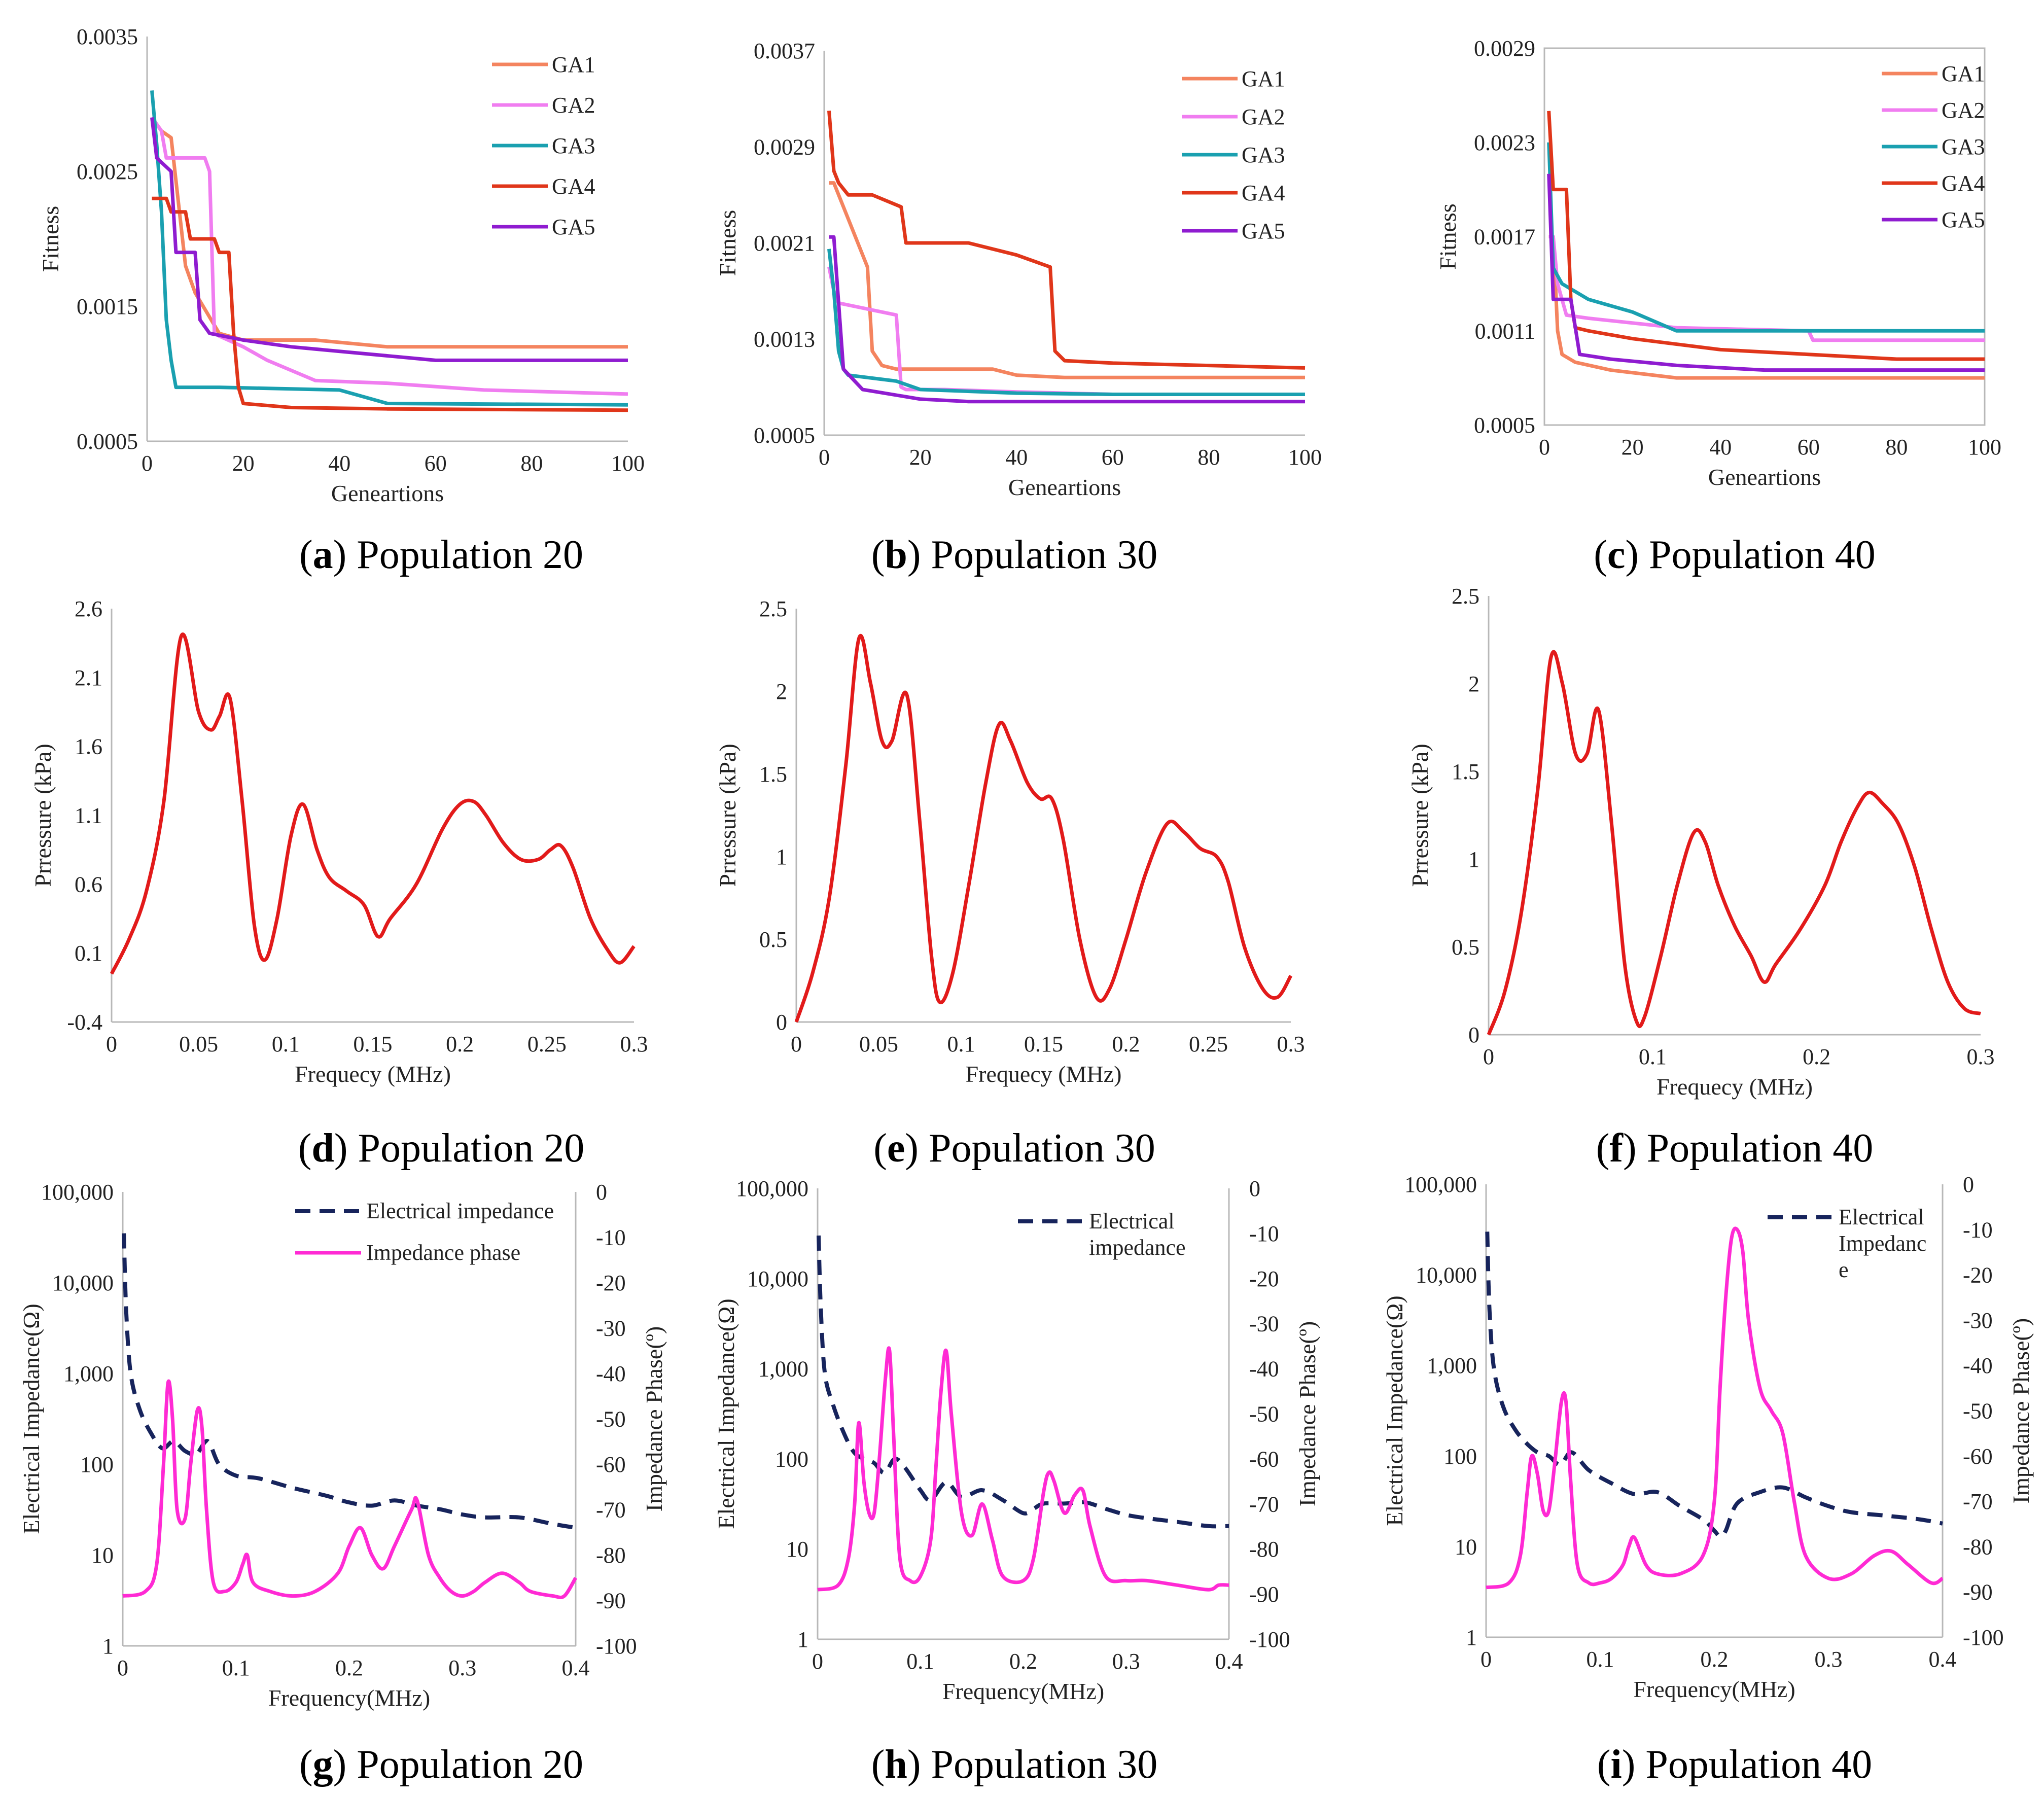 The width and height of the screenshot is (2044, 1796). What do you see at coordinates (387, 493) in the screenshot?
I see `x-axis-label: Geneartions` at bounding box center [387, 493].